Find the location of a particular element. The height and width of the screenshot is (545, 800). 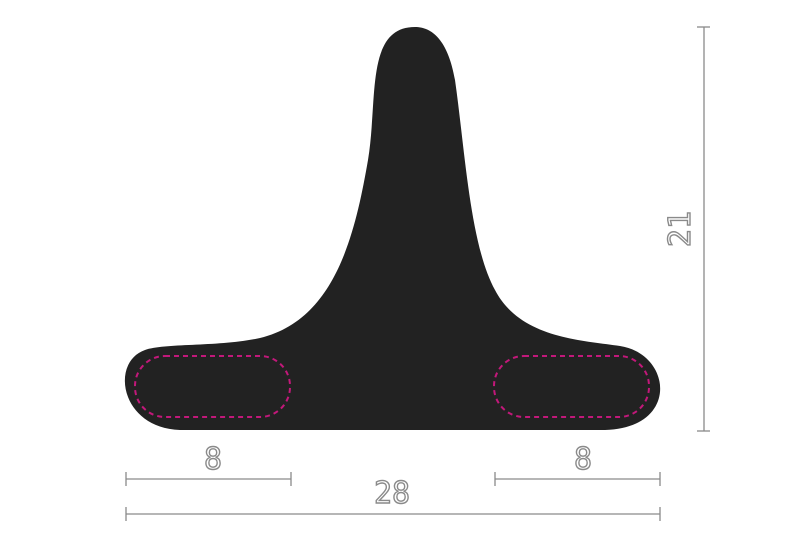

total-width-label: 28 is located at coordinates (392, 493).